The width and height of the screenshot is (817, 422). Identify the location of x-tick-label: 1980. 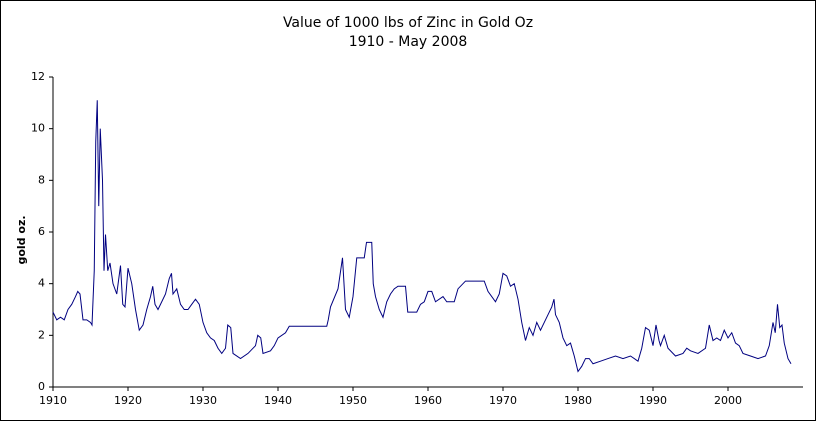
(578, 400).